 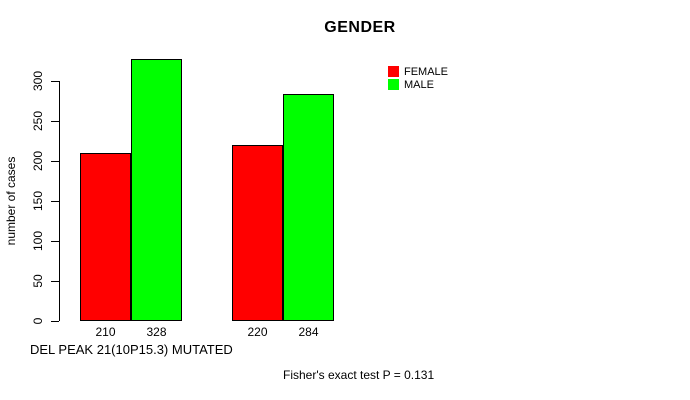 I want to click on y-tick-label: 100, so click(x=38, y=241).